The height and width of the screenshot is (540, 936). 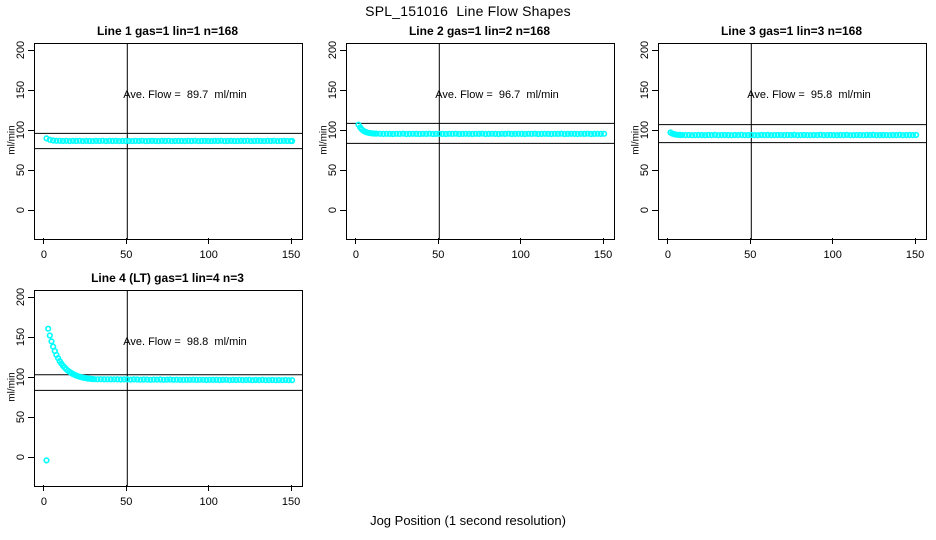 I want to click on panel-title: Line 2 gas=1 lin=2 n=168, so click(x=479, y=31).